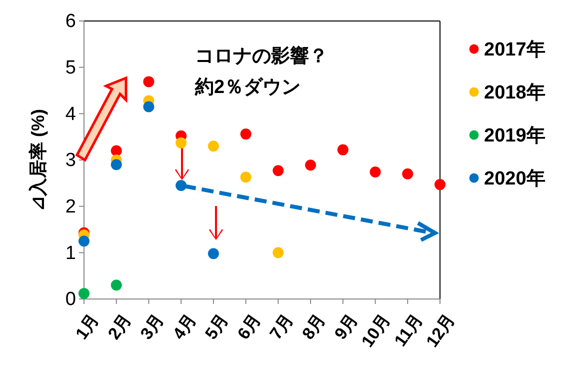 The width and height of the screenshot is (587, 381). What do you see at coordinates (152, 326) in the screenshot?
I see `x-tick-label: 3月` at bounding box center [152, 326].